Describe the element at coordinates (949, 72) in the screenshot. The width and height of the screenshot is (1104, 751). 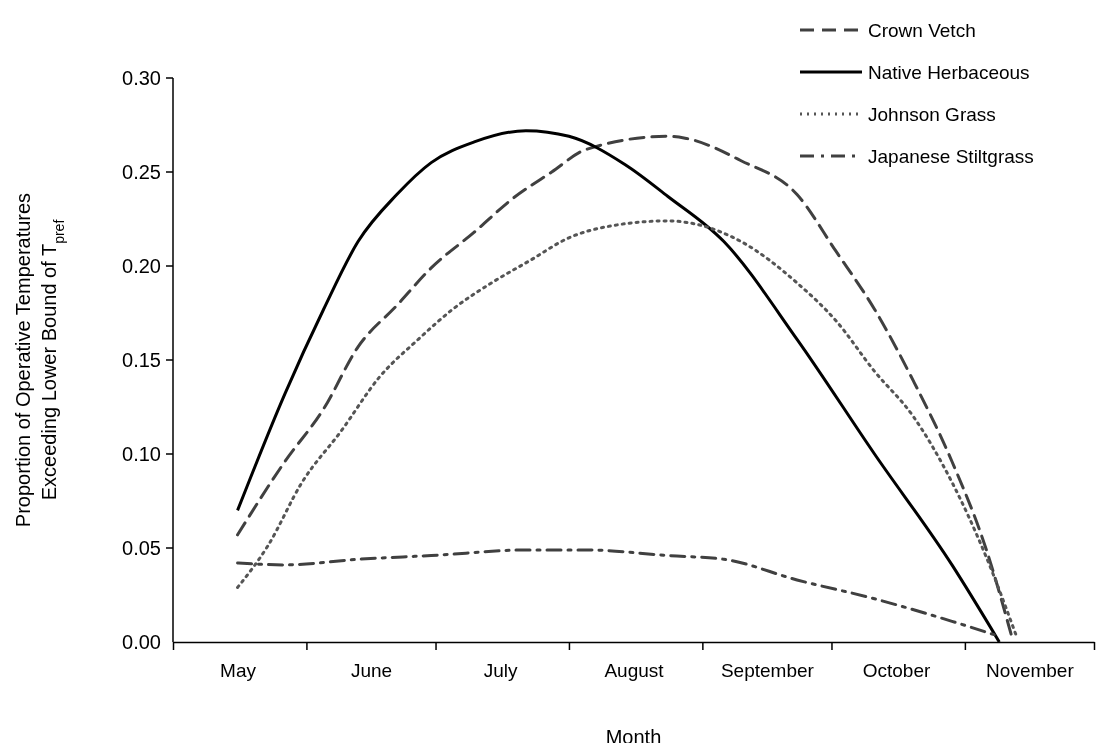
I see `legend-label: Native Herbaceous` at that location.